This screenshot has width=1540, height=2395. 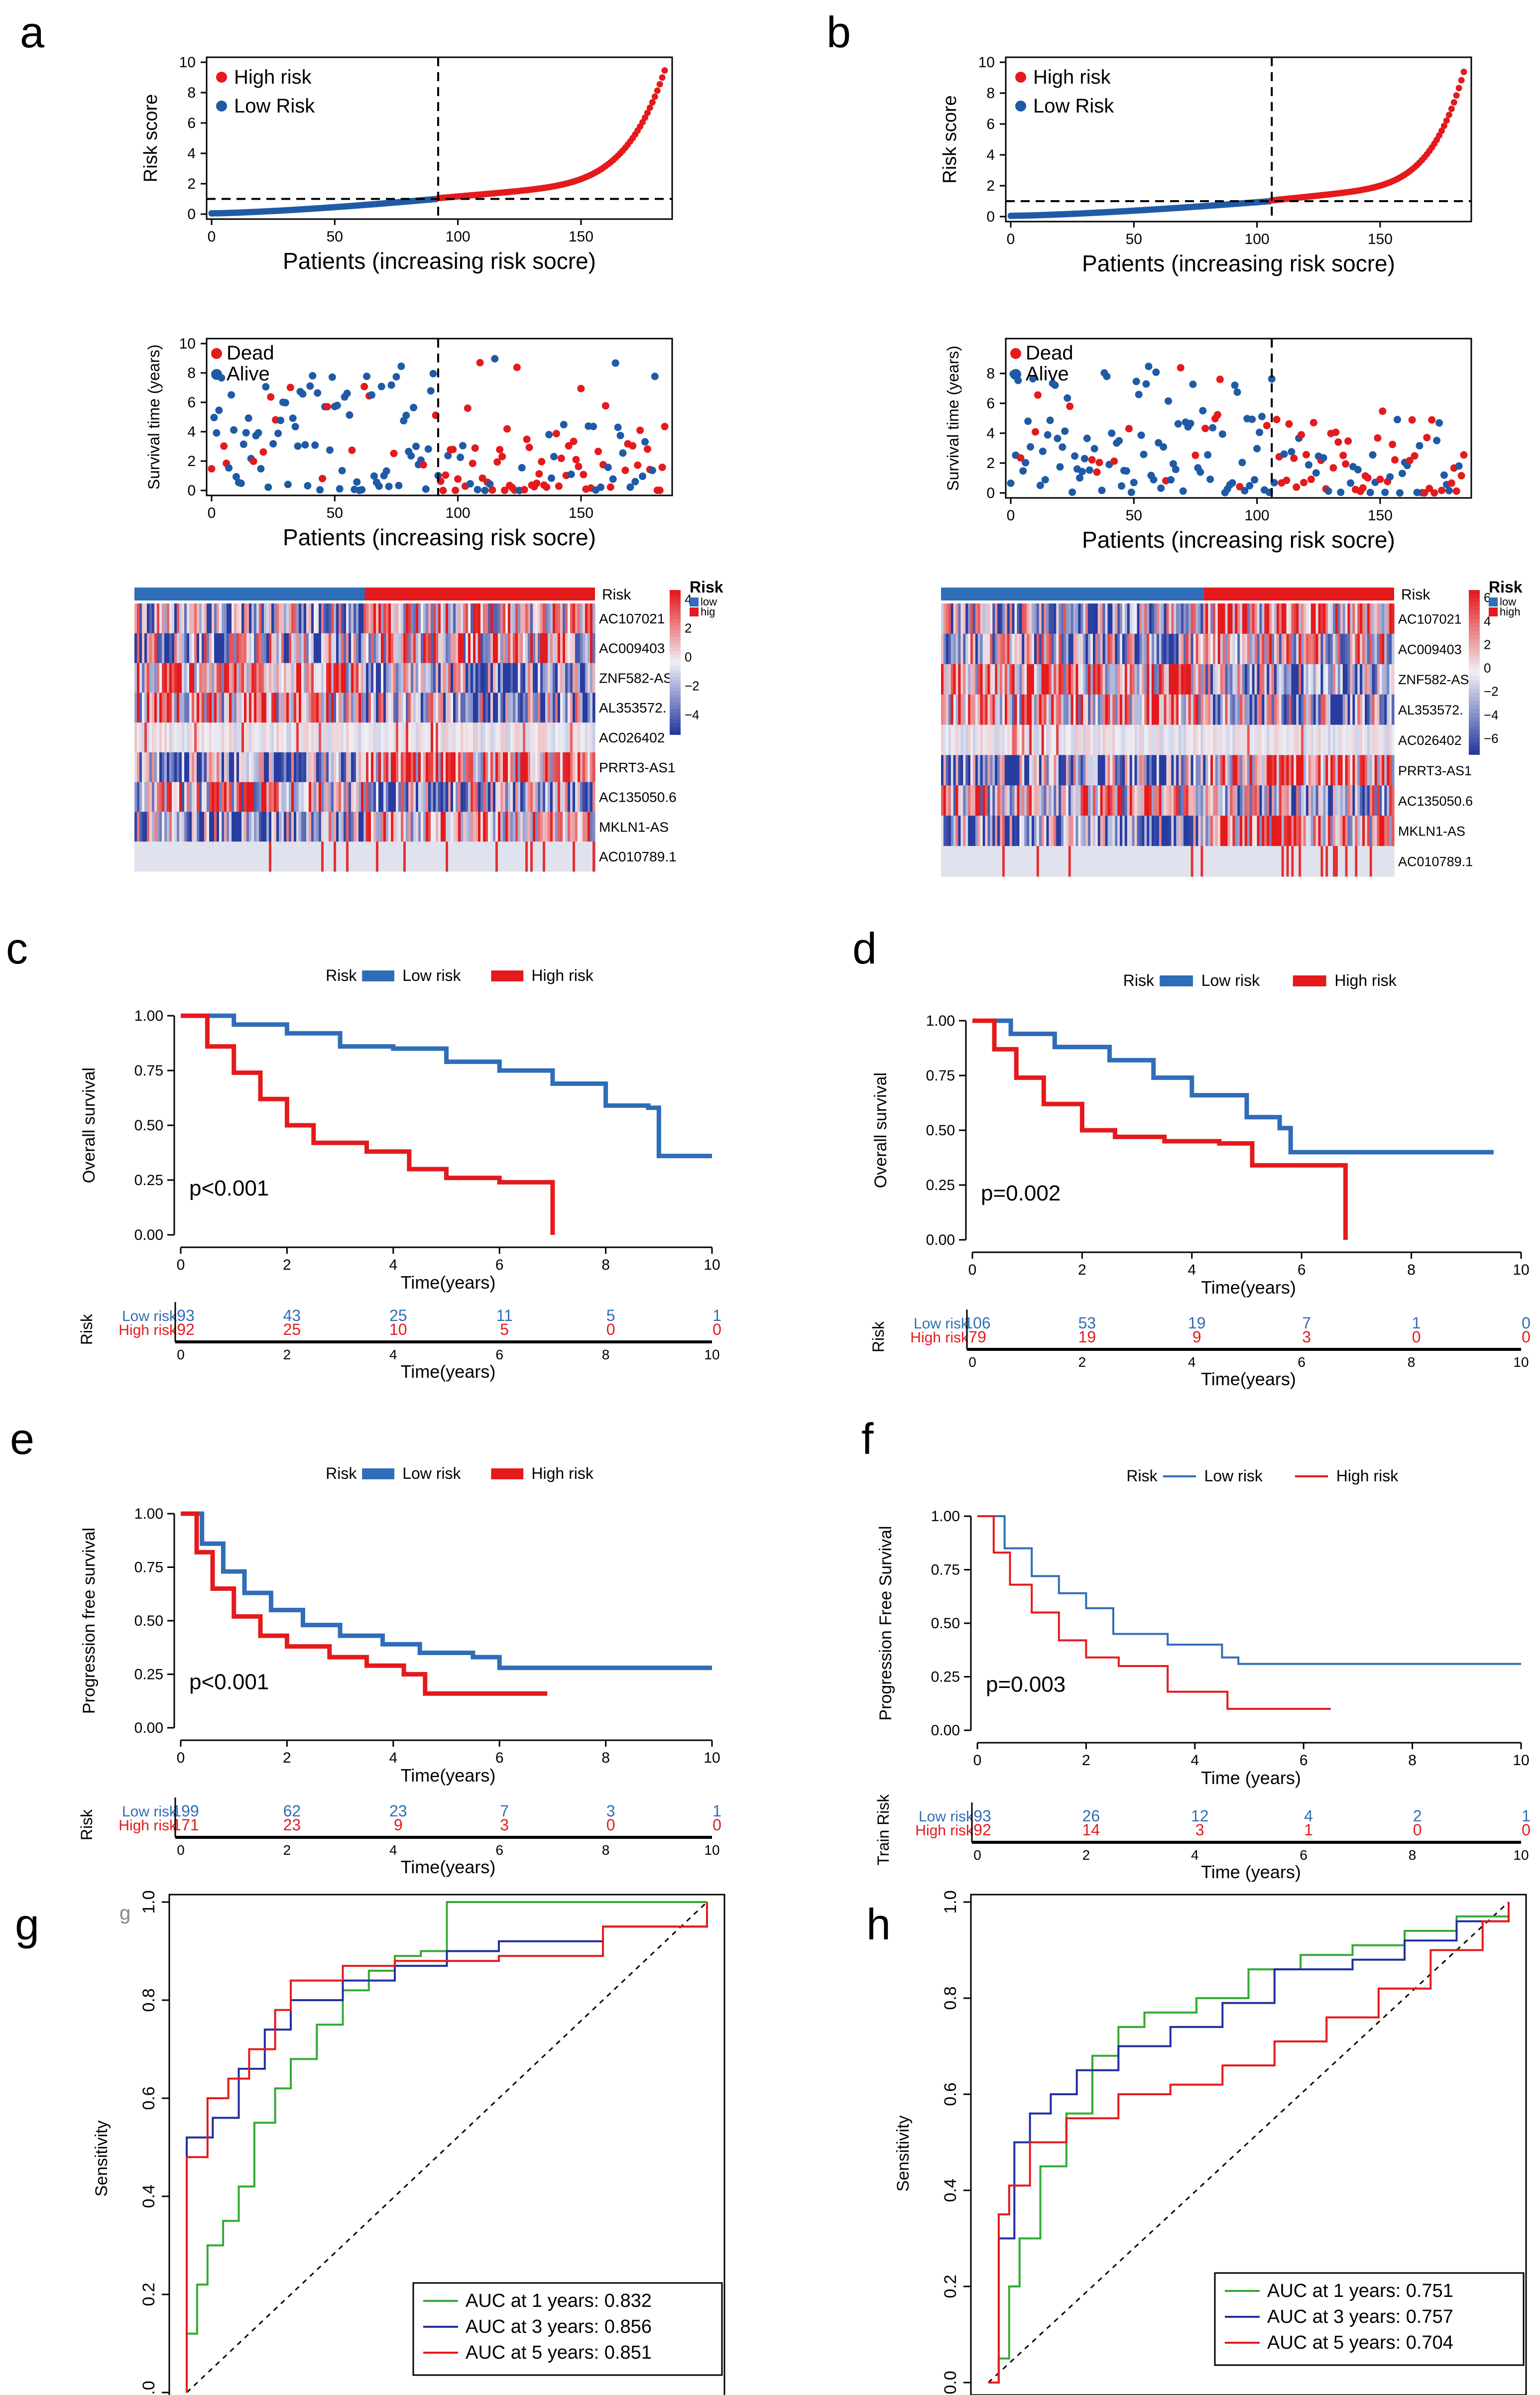 I want to click on legend-label: AUC at 1 years: 0.751, so click(x=1360, y=2290).